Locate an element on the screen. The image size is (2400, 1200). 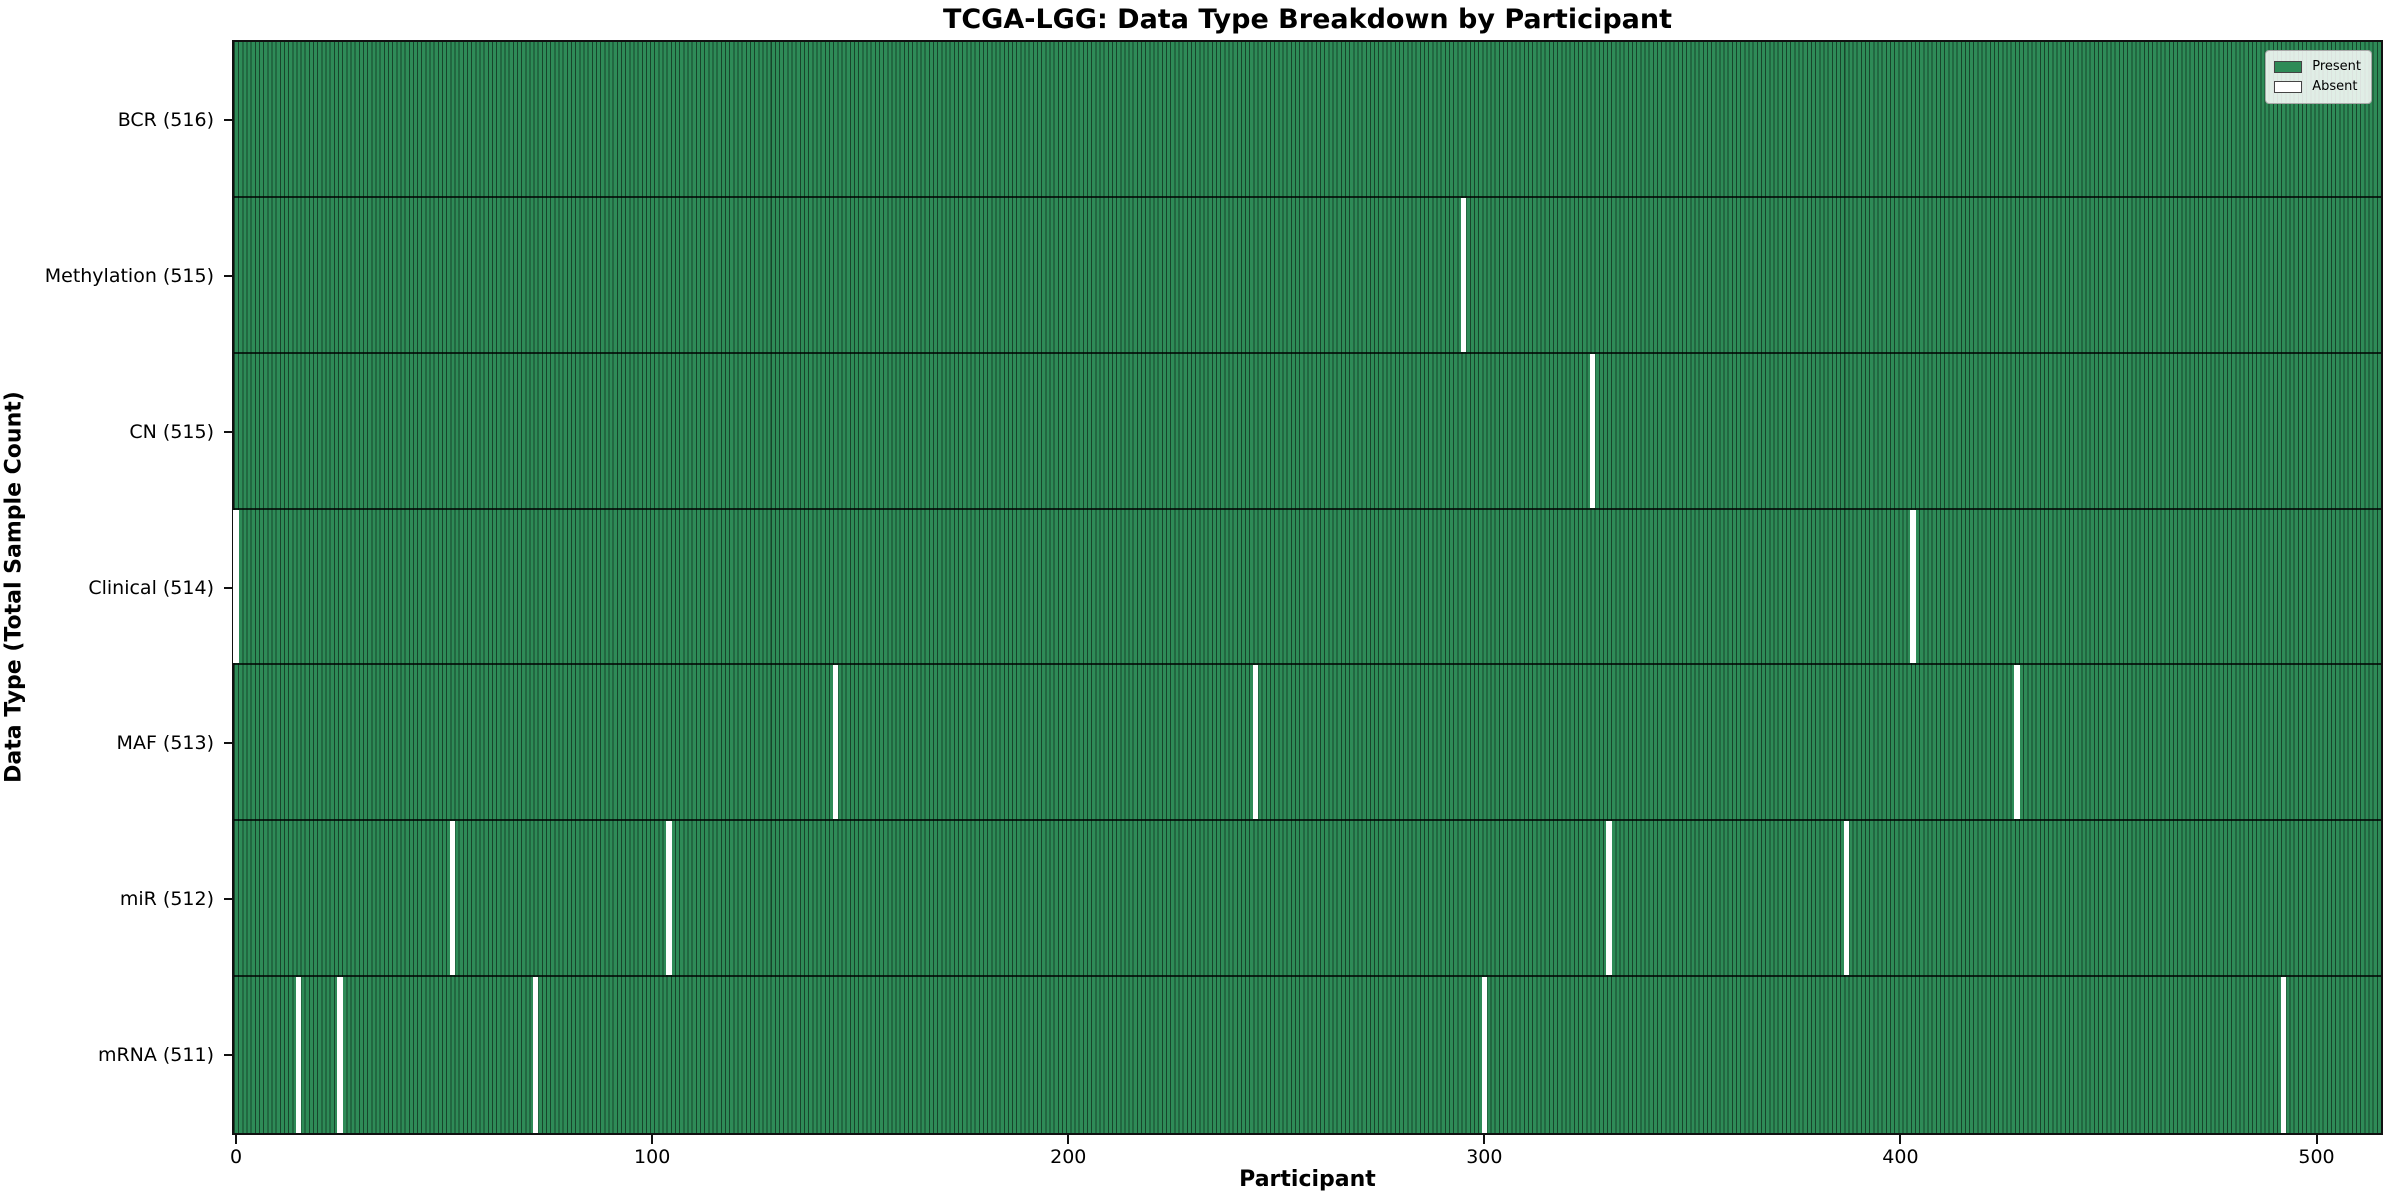
x-axis-label: Participant is located at coordinates (1307, 1179).